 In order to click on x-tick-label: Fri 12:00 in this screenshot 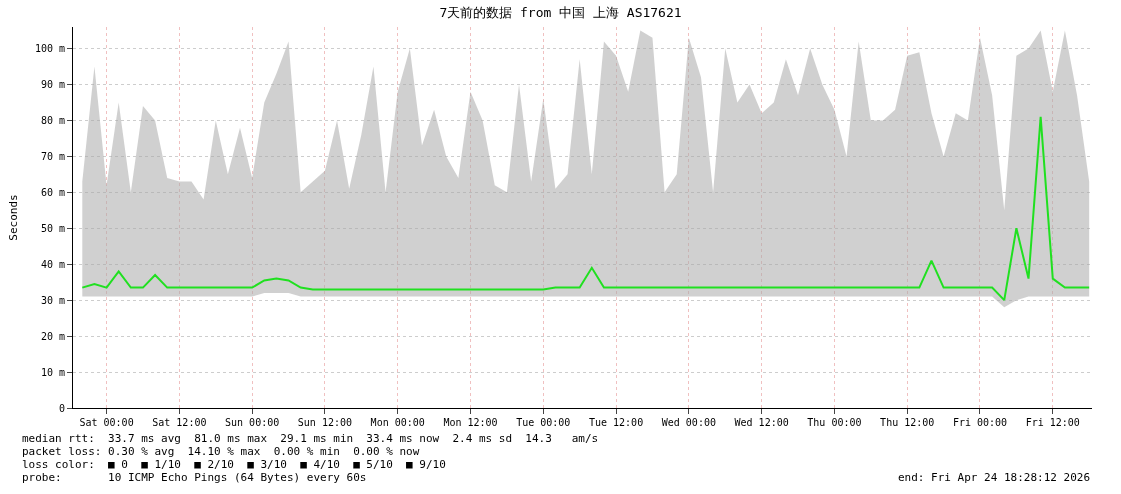, I will do `click(1052, 422)`.